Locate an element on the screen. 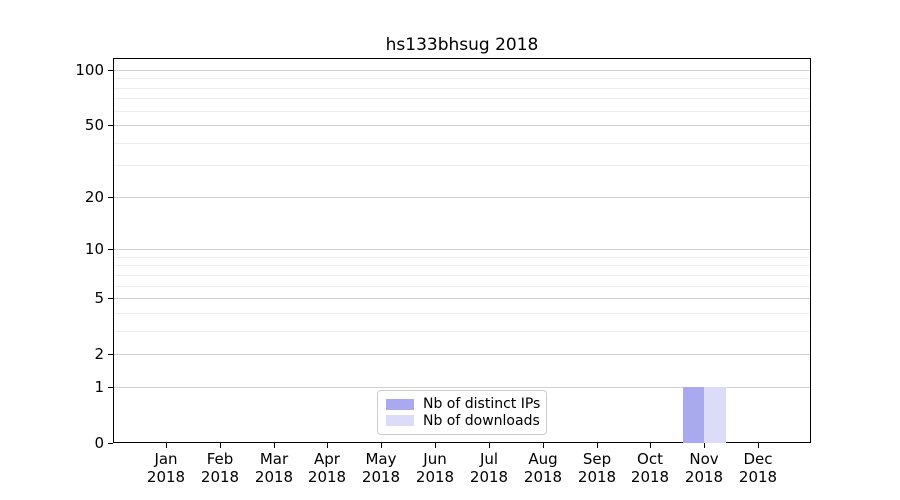  legend-row-1: Nb of downloads is located at coordinates (463, 420).